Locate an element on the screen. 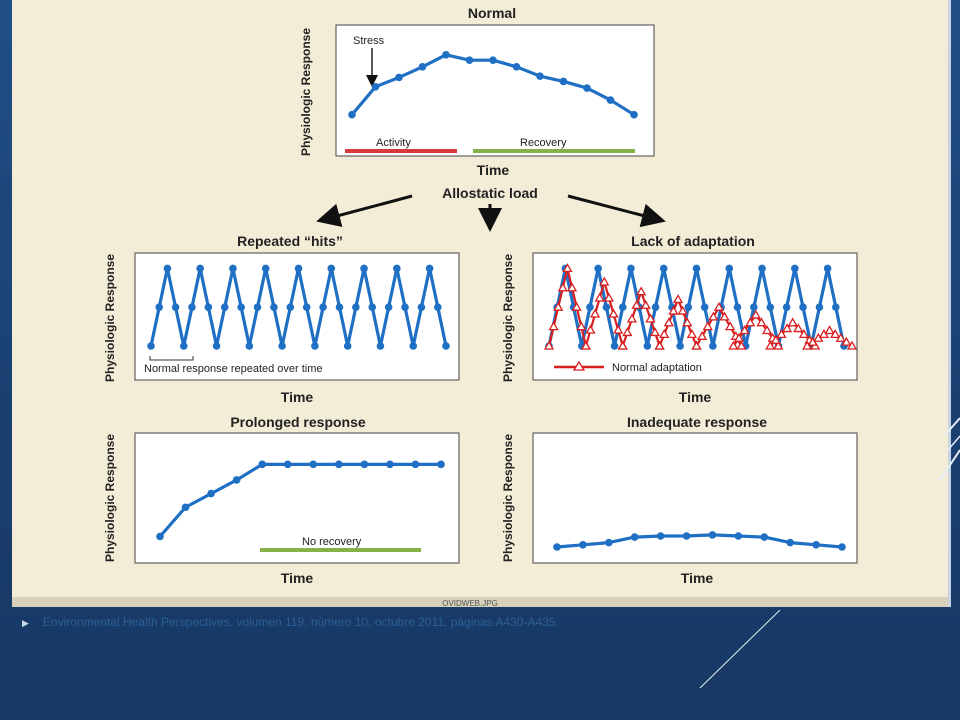 The width and height of the screenshot is (960, 720). legend-triangle is located at coordinates (579, 365).